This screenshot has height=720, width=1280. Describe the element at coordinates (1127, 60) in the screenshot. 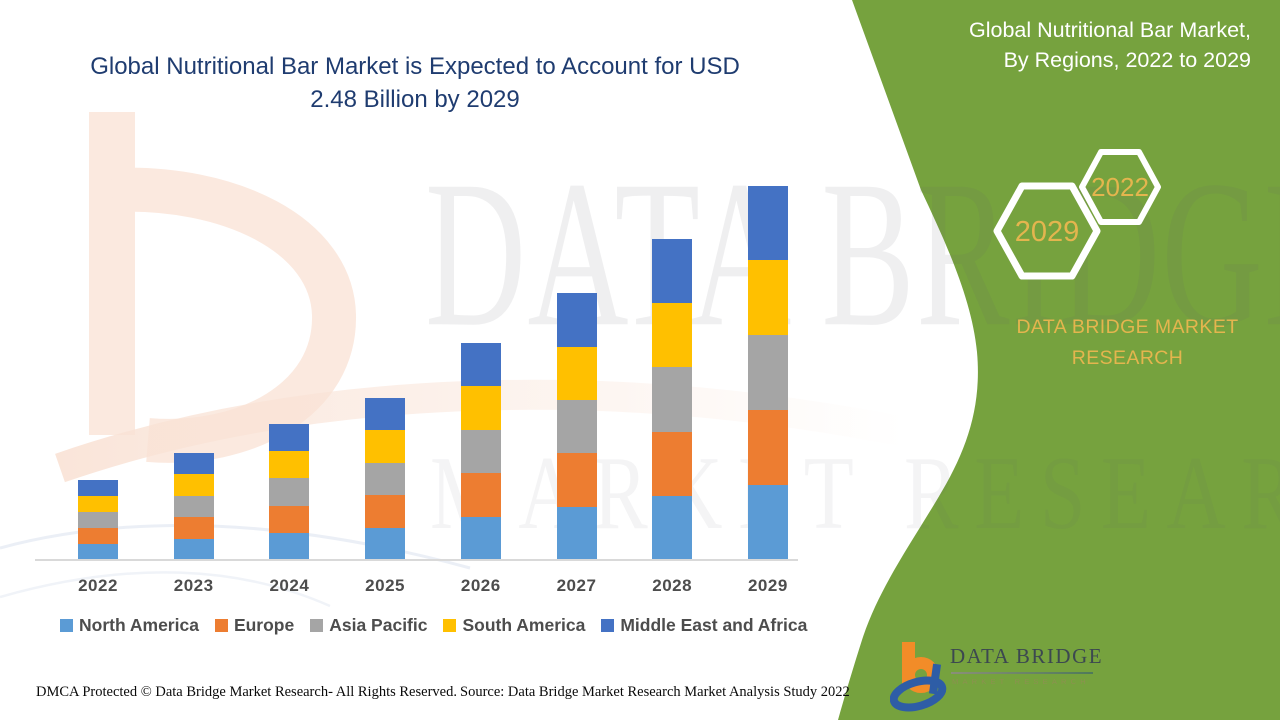

I see `side-panel-title-line2: By Regions, 2022 to 2029` at that location.